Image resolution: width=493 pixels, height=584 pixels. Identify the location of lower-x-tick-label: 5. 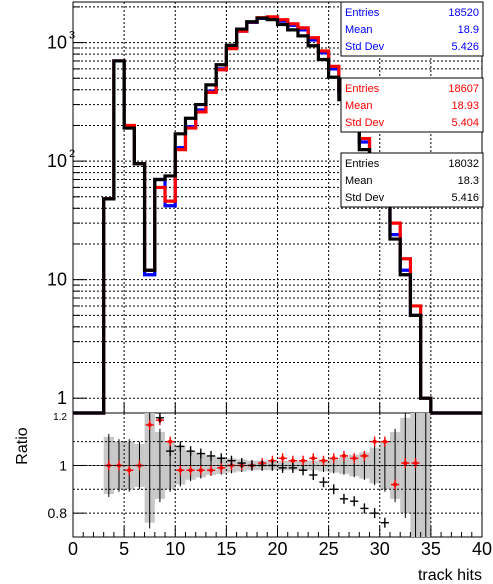
(124, 549).